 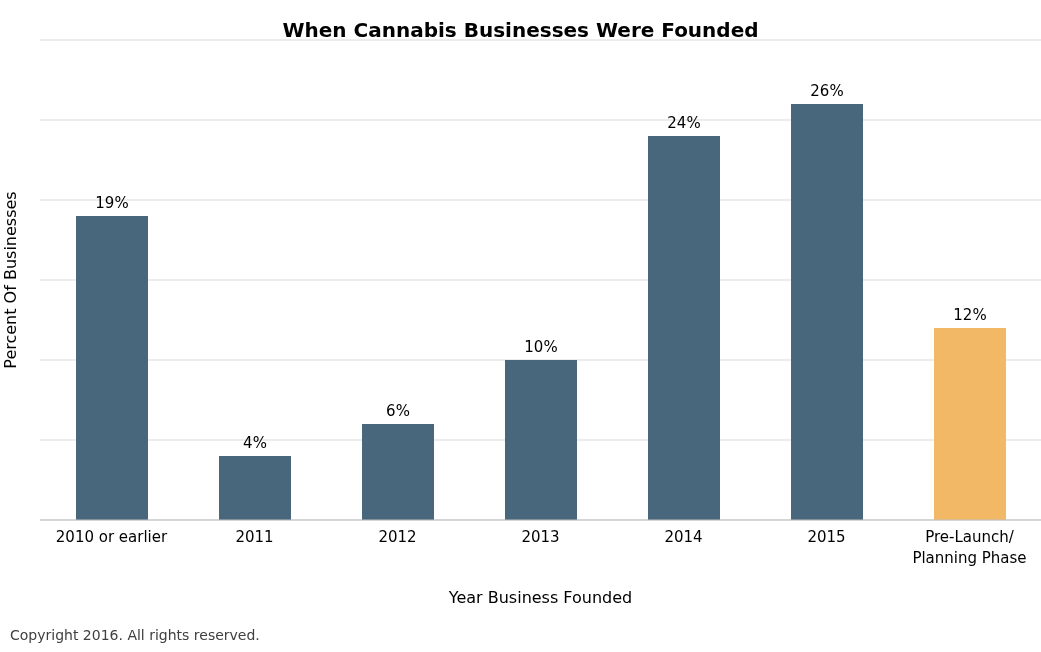 What do you see at coordinates (970, 315) in the screenshot?
I see `data-label: 12%` at bounding box center [970, 315].